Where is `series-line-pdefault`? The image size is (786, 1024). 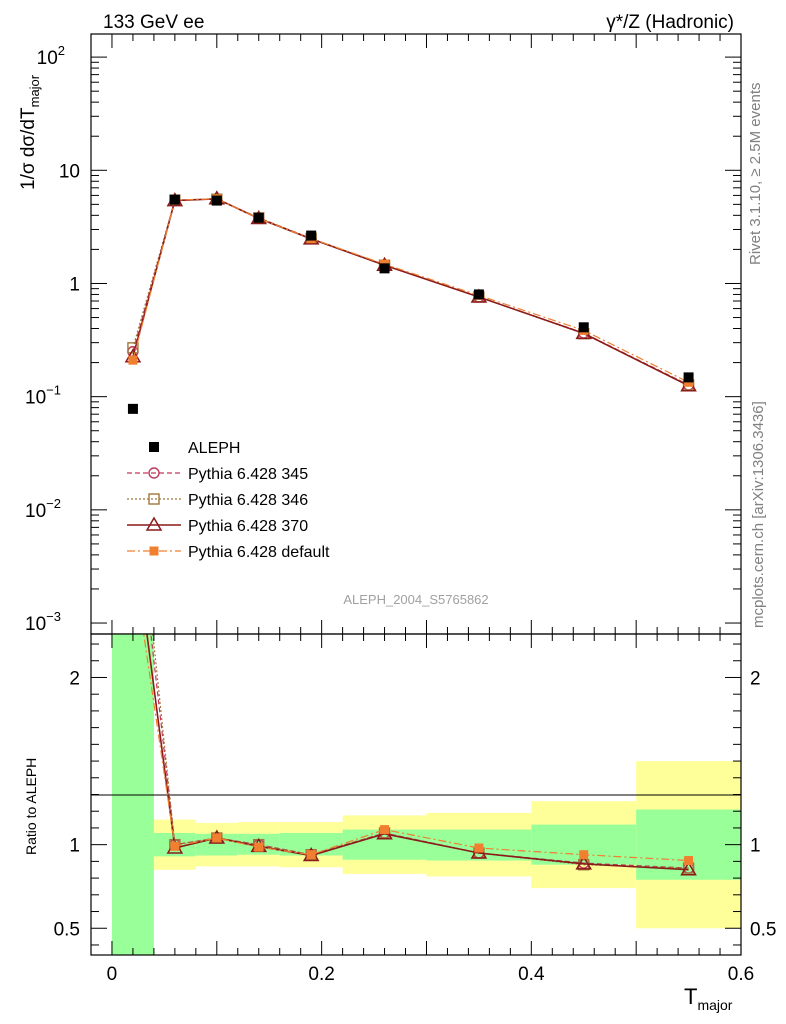
series-line-pdefault is located at coordinates (410, 290).